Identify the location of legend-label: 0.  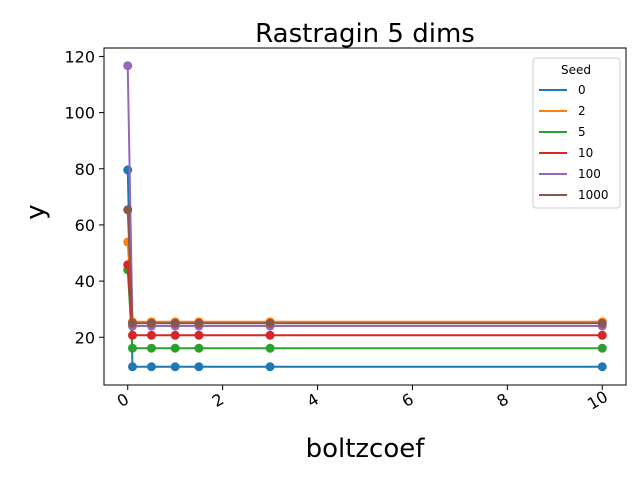
(582, 90).